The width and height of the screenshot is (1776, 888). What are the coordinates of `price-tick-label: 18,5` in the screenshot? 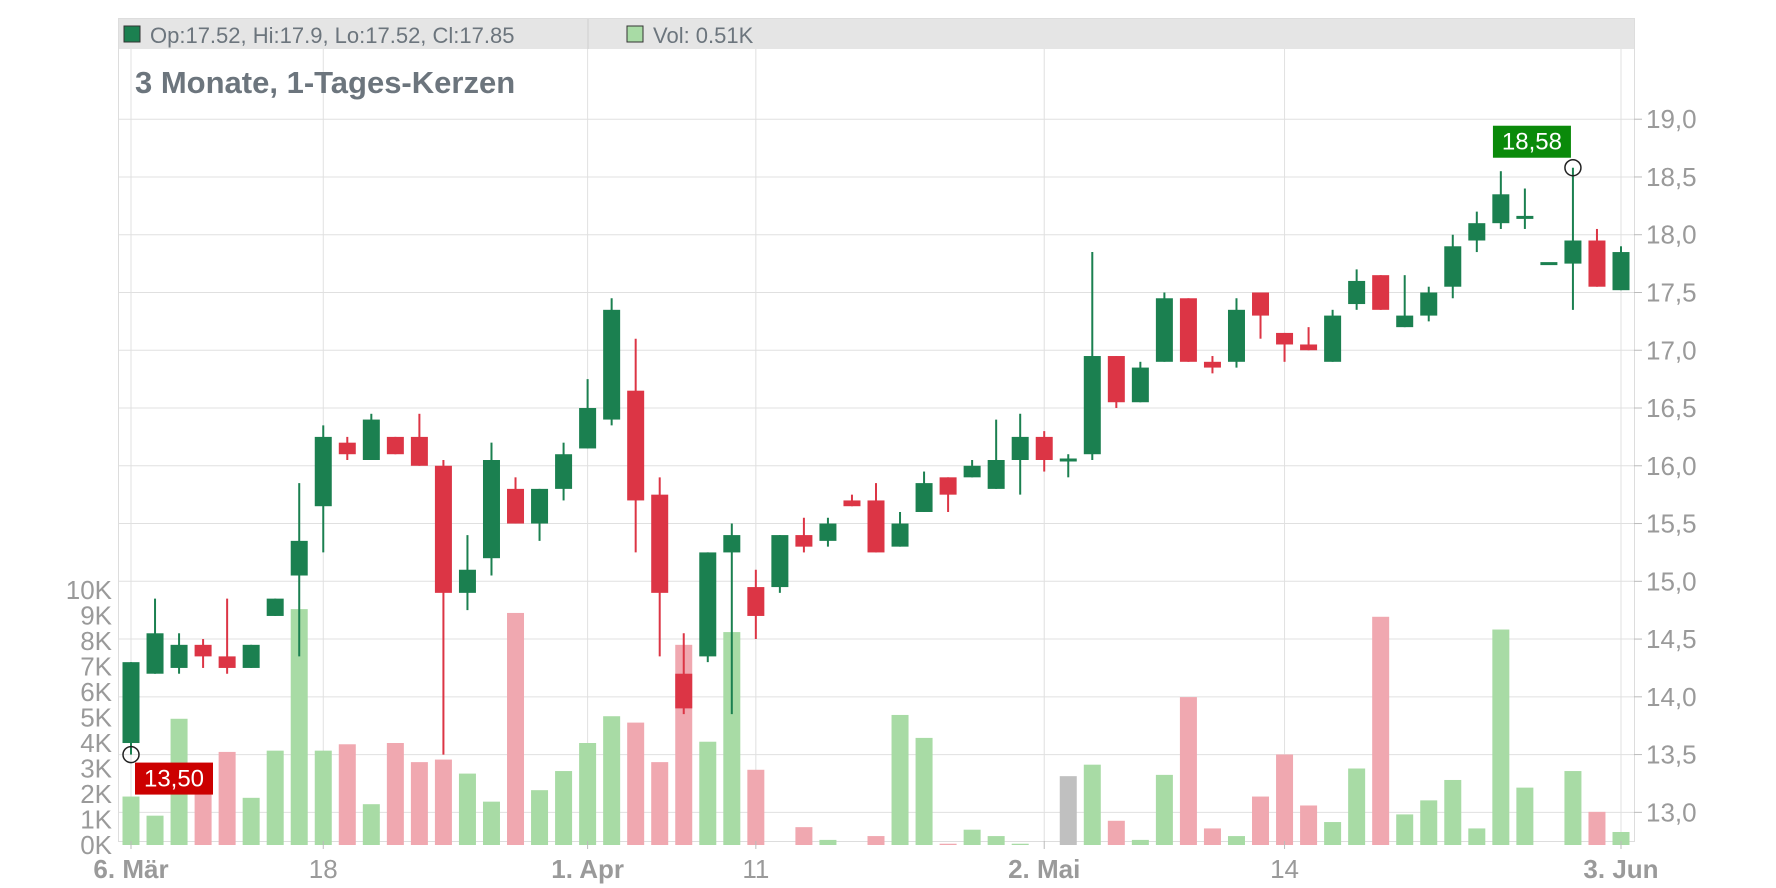 It's located at (1671, 177).